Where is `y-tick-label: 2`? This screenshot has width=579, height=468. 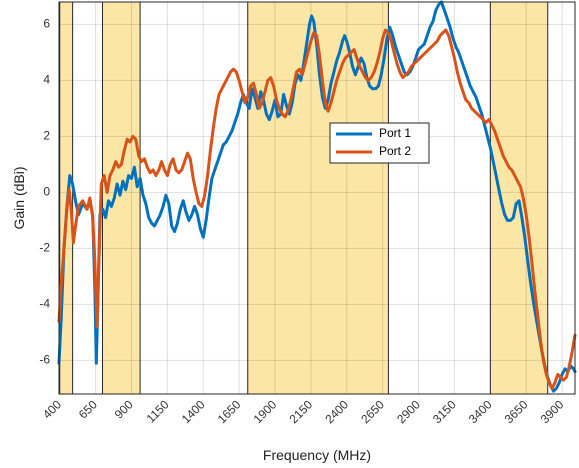
y-tick-label: 2 is located at coordinates (46, 136).